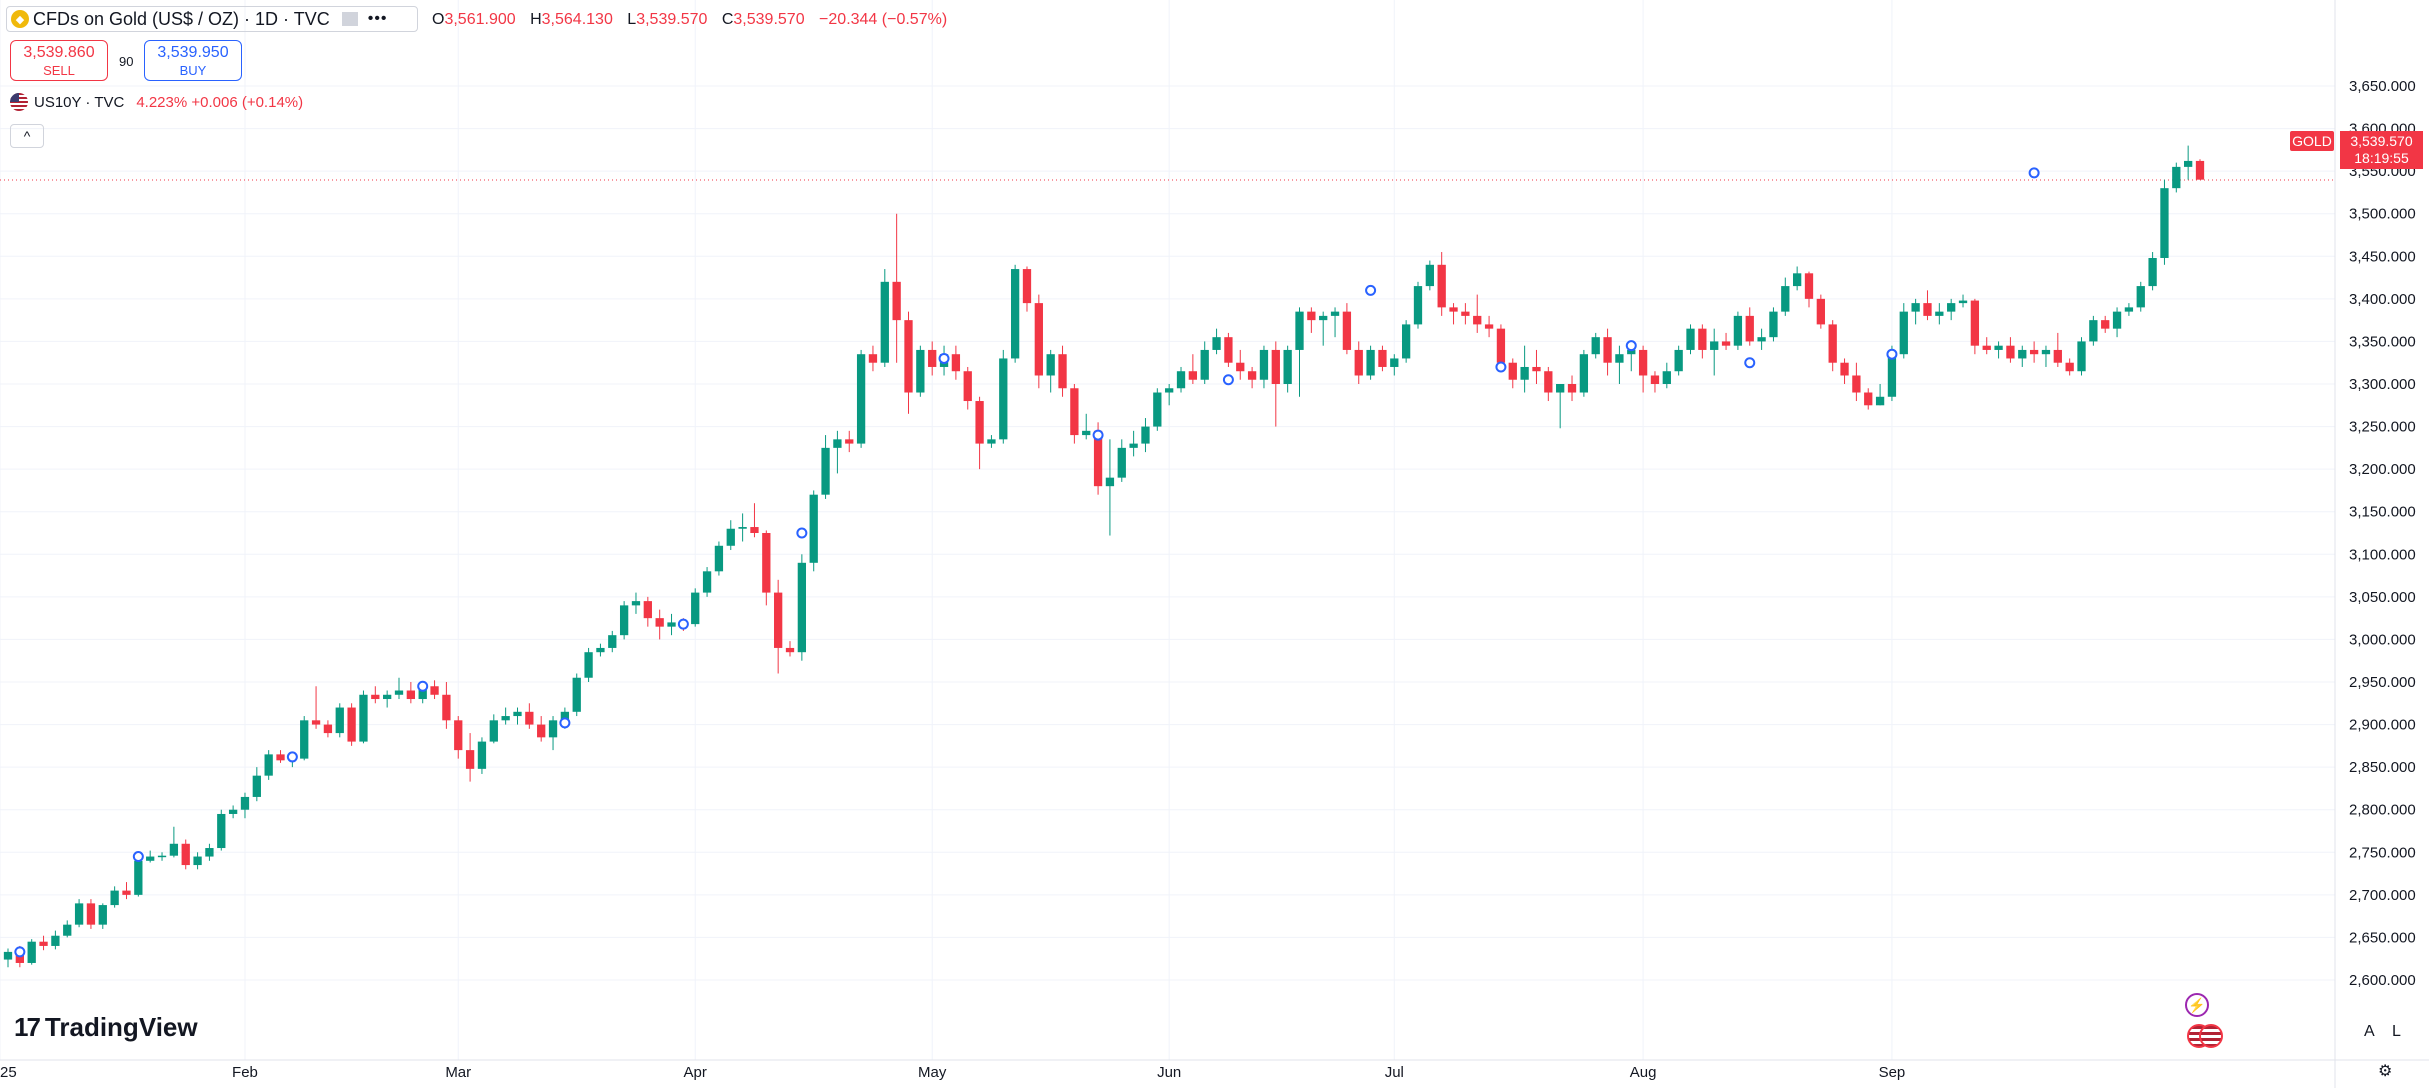  I want to click on ellipsis-icon: •••, so click(377, 18).